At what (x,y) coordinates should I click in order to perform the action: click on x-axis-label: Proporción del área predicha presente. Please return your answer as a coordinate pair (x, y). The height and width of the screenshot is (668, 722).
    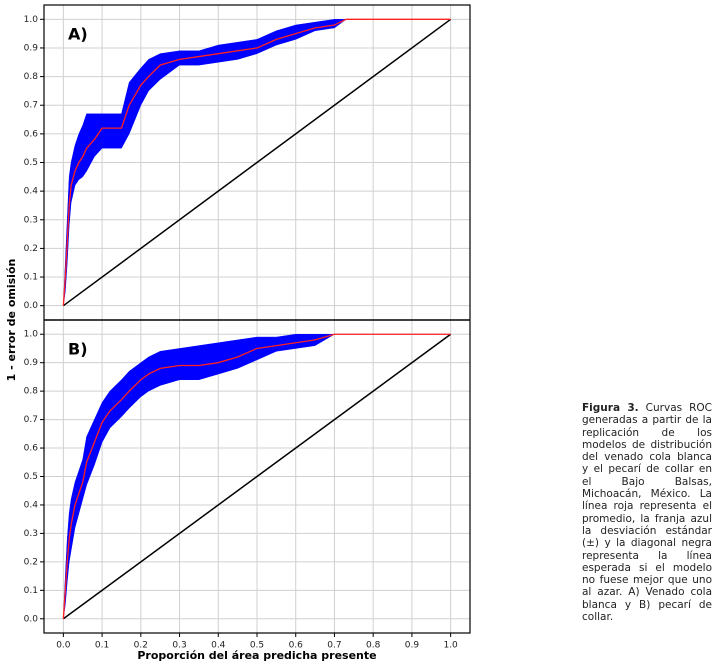
    Looking at the image, I should click on (256, 655).